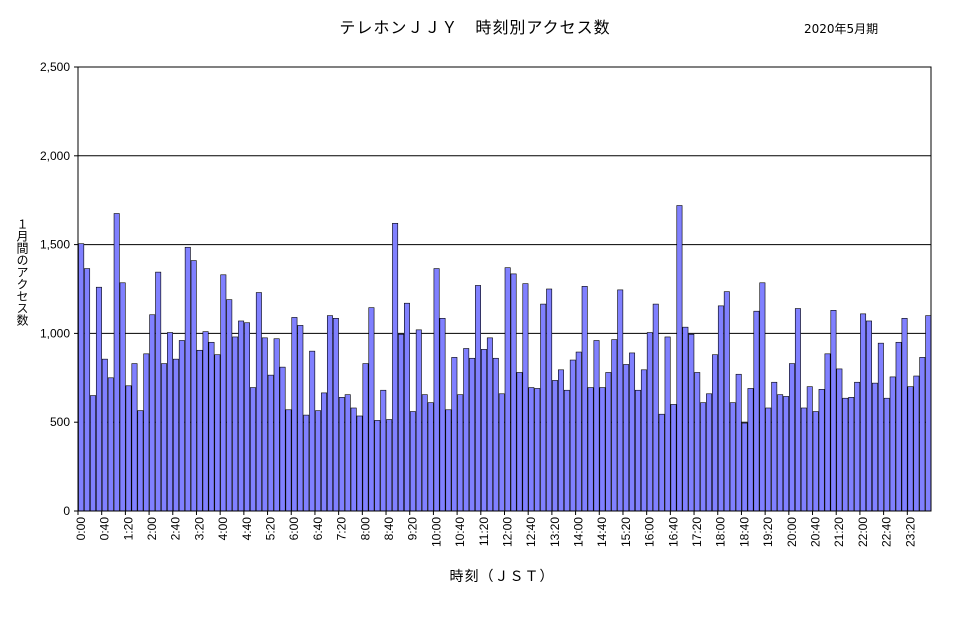 This screenshot has height=634, width=967. I want to click on y-tick-label: 2,000, so click(55, 156).